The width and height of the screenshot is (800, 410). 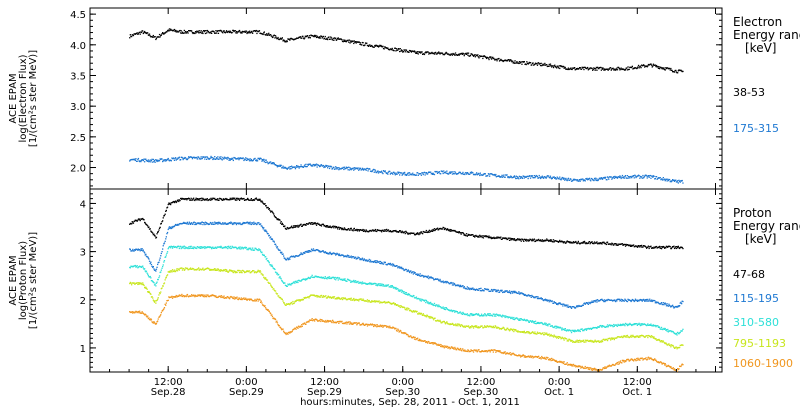 What do you see at coordinates (749, 92) in the screenshot?
I see `legend-entry: 38-53` at bounding box center [749, 92].